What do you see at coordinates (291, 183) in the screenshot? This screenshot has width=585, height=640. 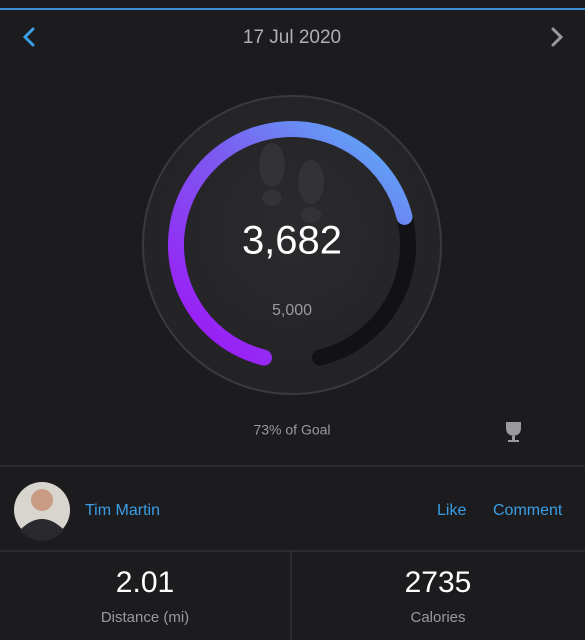 I see `footprints-icon` at bounding box center [291, 183].